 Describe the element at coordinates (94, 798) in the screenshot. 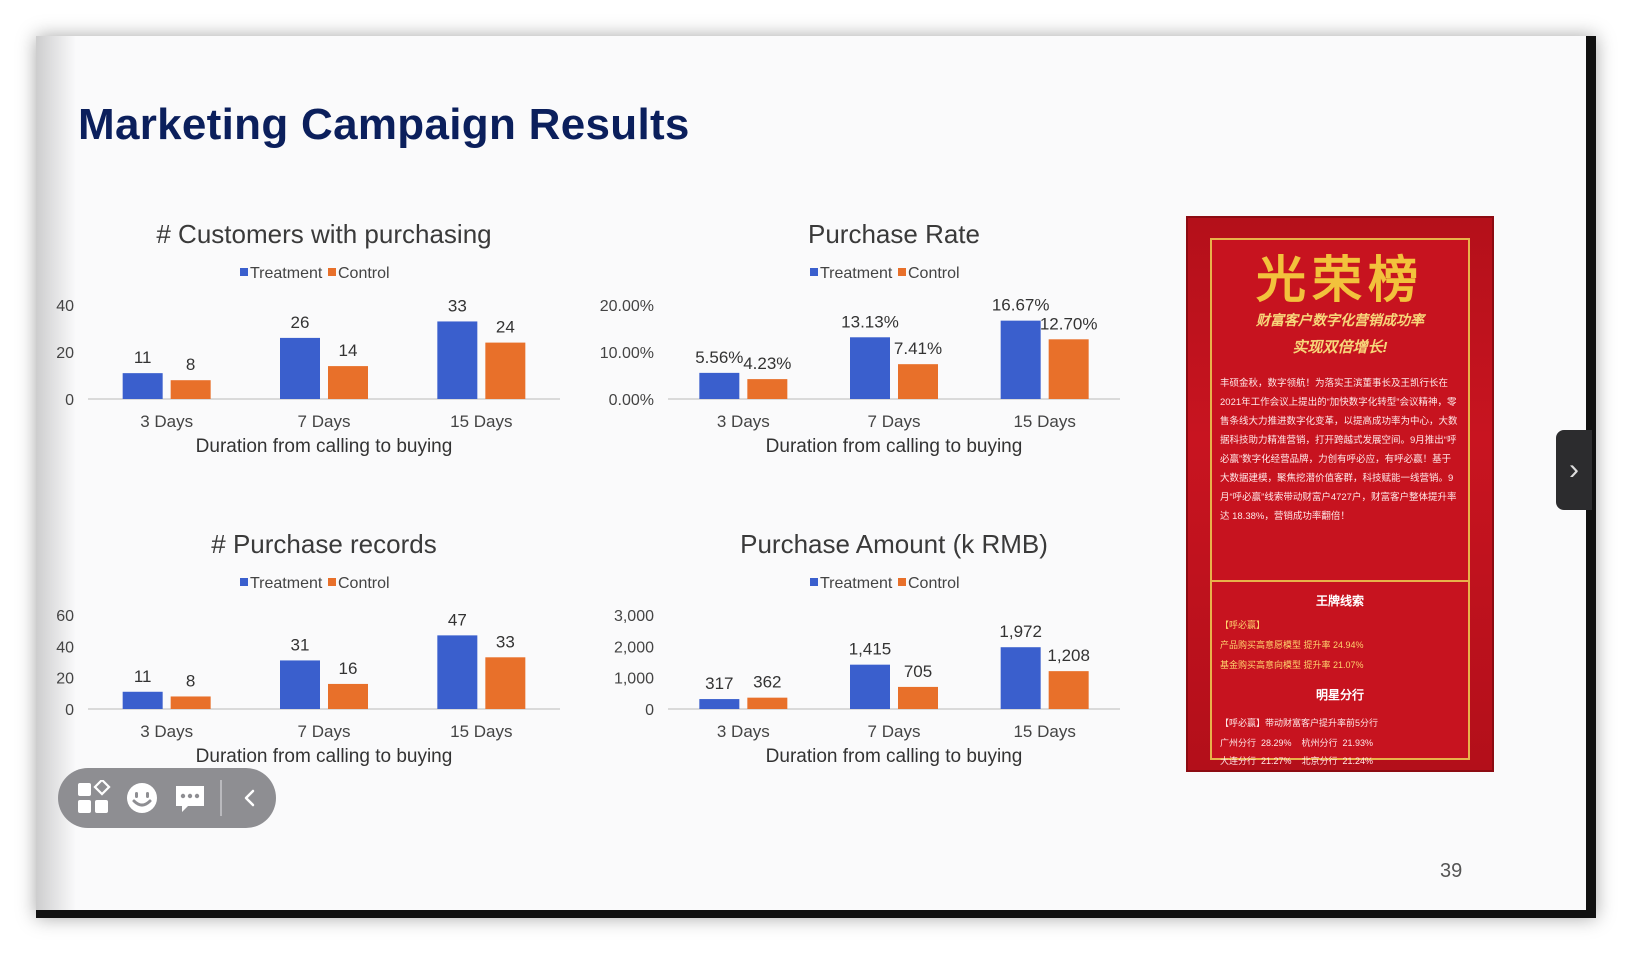

I see `apps-button` at that location.